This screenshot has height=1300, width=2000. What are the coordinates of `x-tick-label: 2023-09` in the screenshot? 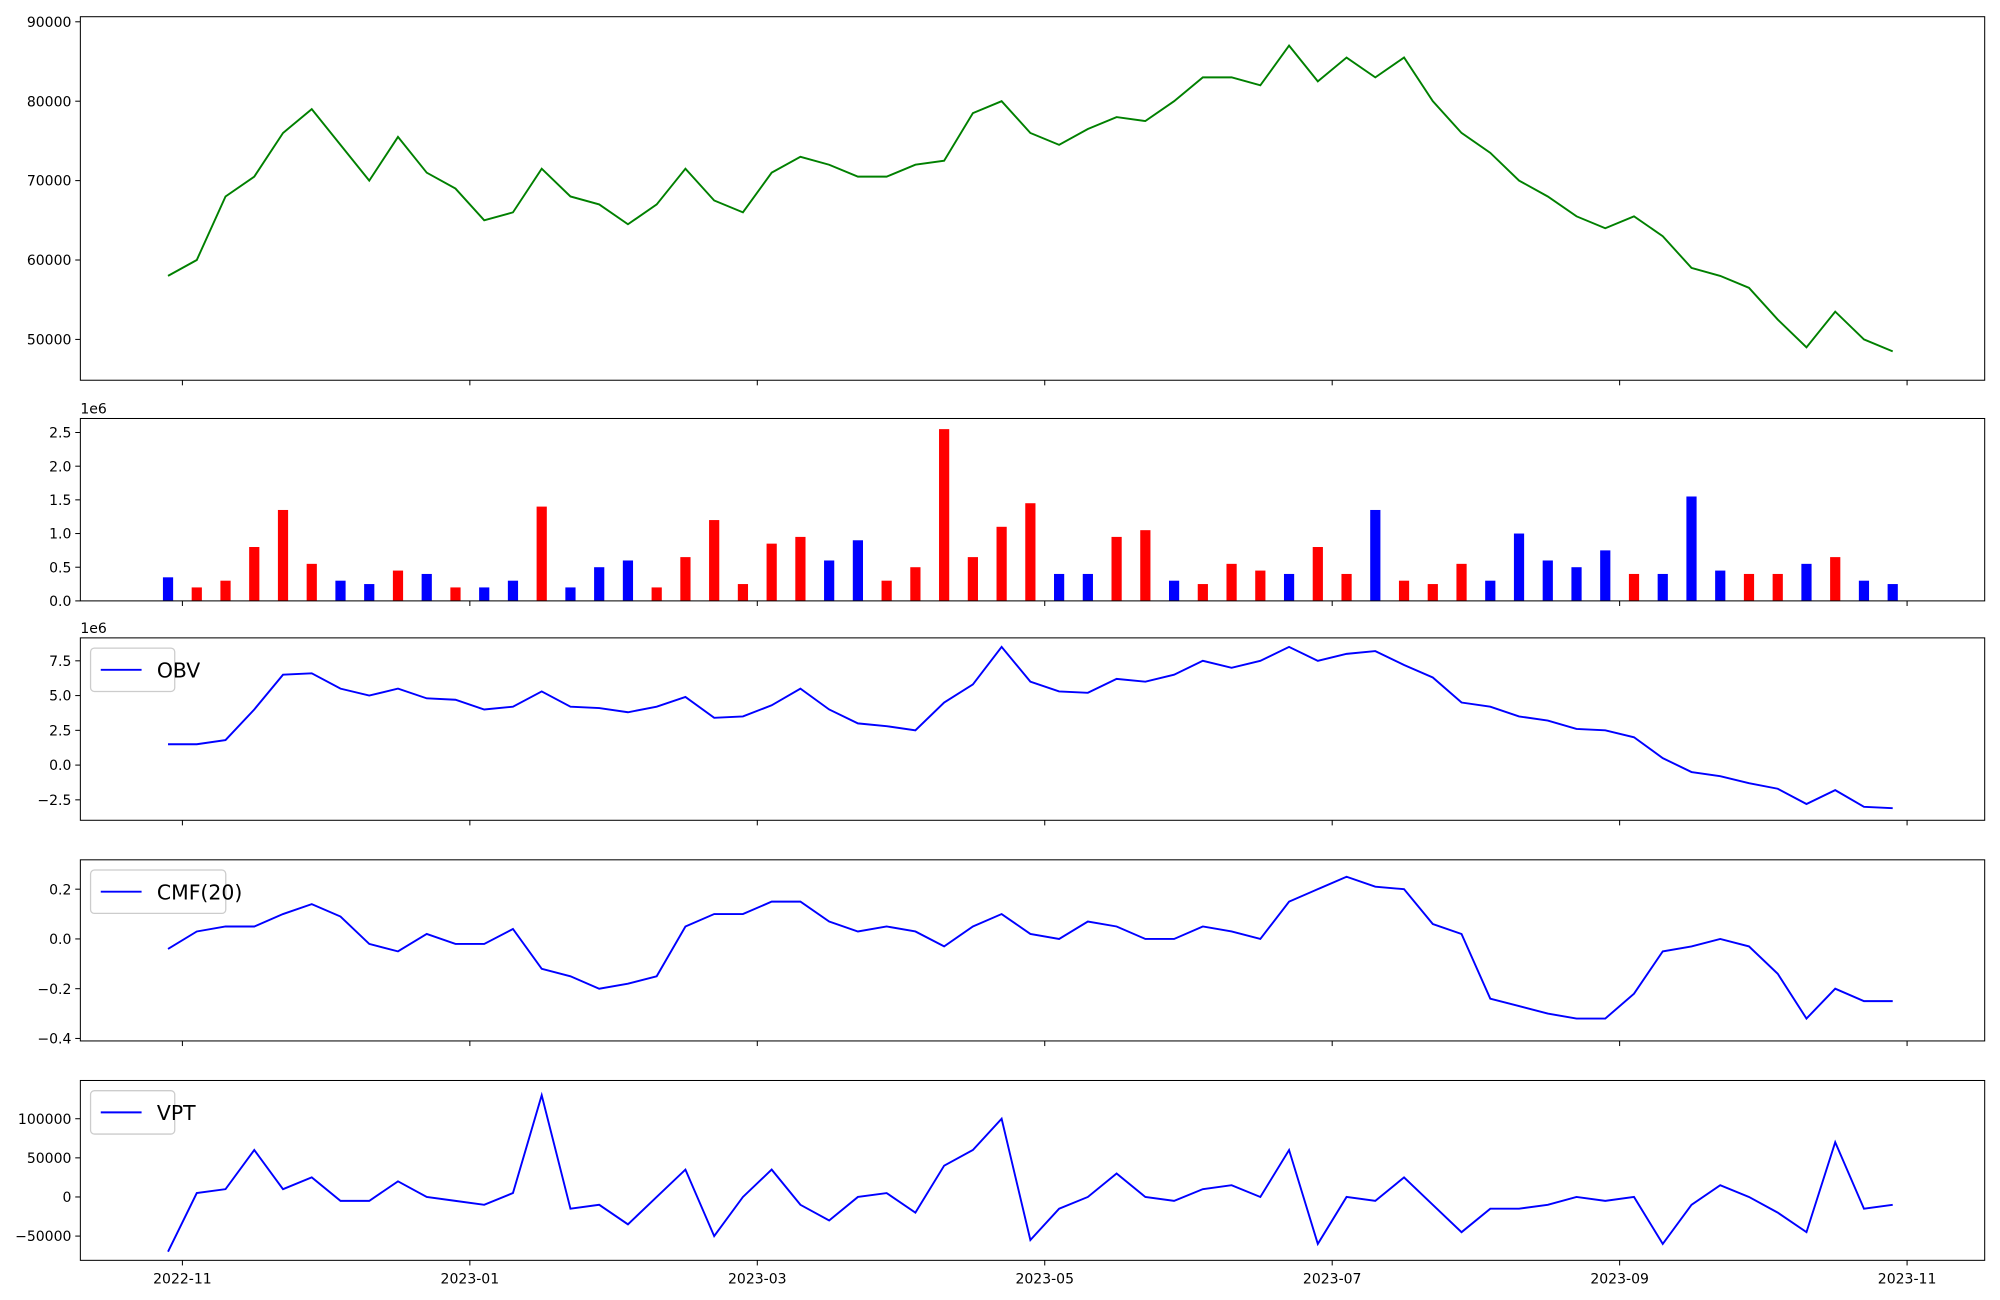 It's located at (1619, 1279).